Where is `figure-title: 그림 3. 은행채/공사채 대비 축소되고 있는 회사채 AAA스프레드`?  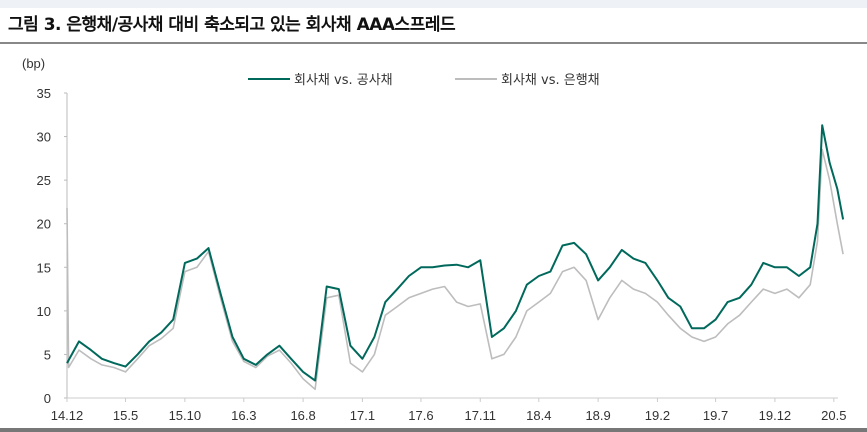
figure-title: 그림 3. 은행채/공사채 대비 축소되고 있는 회사채 AAA스프레드 is located at coordinates (232, 25).